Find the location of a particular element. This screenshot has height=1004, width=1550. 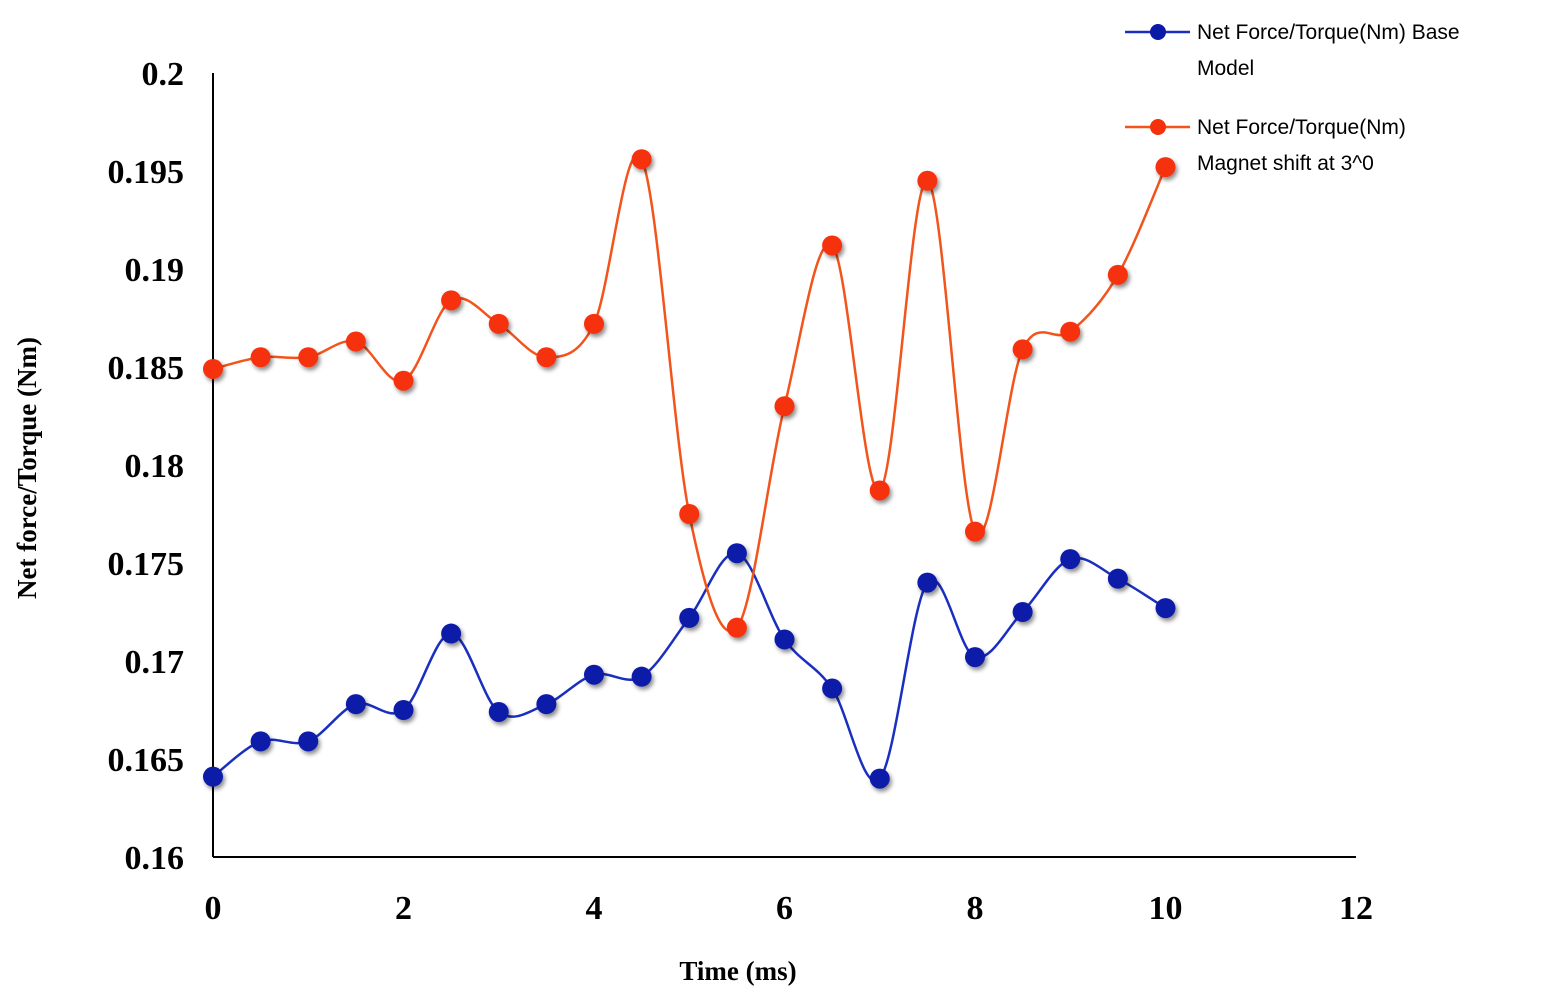

x-tick-labels: 0 2 4 6 8 10 12 is located at coordinates (789, 908).